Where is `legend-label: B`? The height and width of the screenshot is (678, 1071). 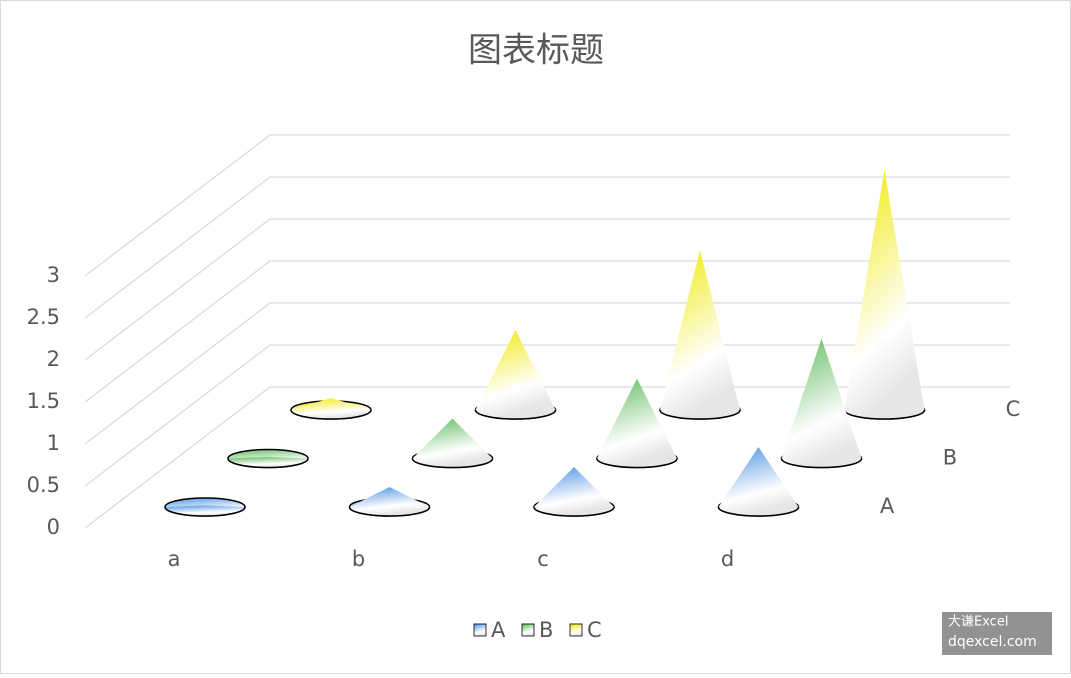
legend-label: B is located at coordinates (546, 630).